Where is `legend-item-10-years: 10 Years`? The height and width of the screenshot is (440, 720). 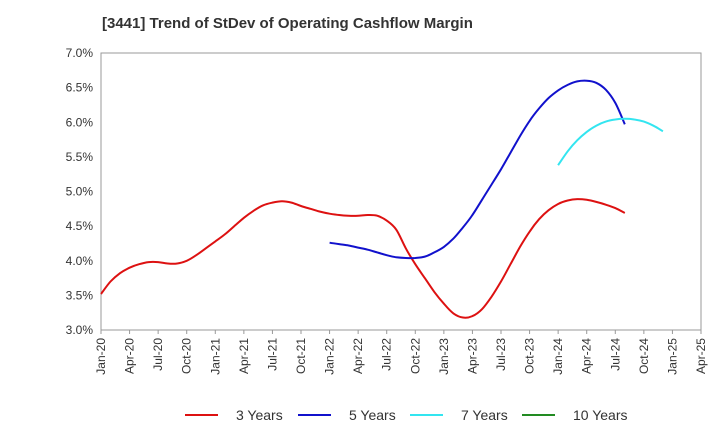 legend-item-10-years: 10 Years is located at coordinates (575, 415).